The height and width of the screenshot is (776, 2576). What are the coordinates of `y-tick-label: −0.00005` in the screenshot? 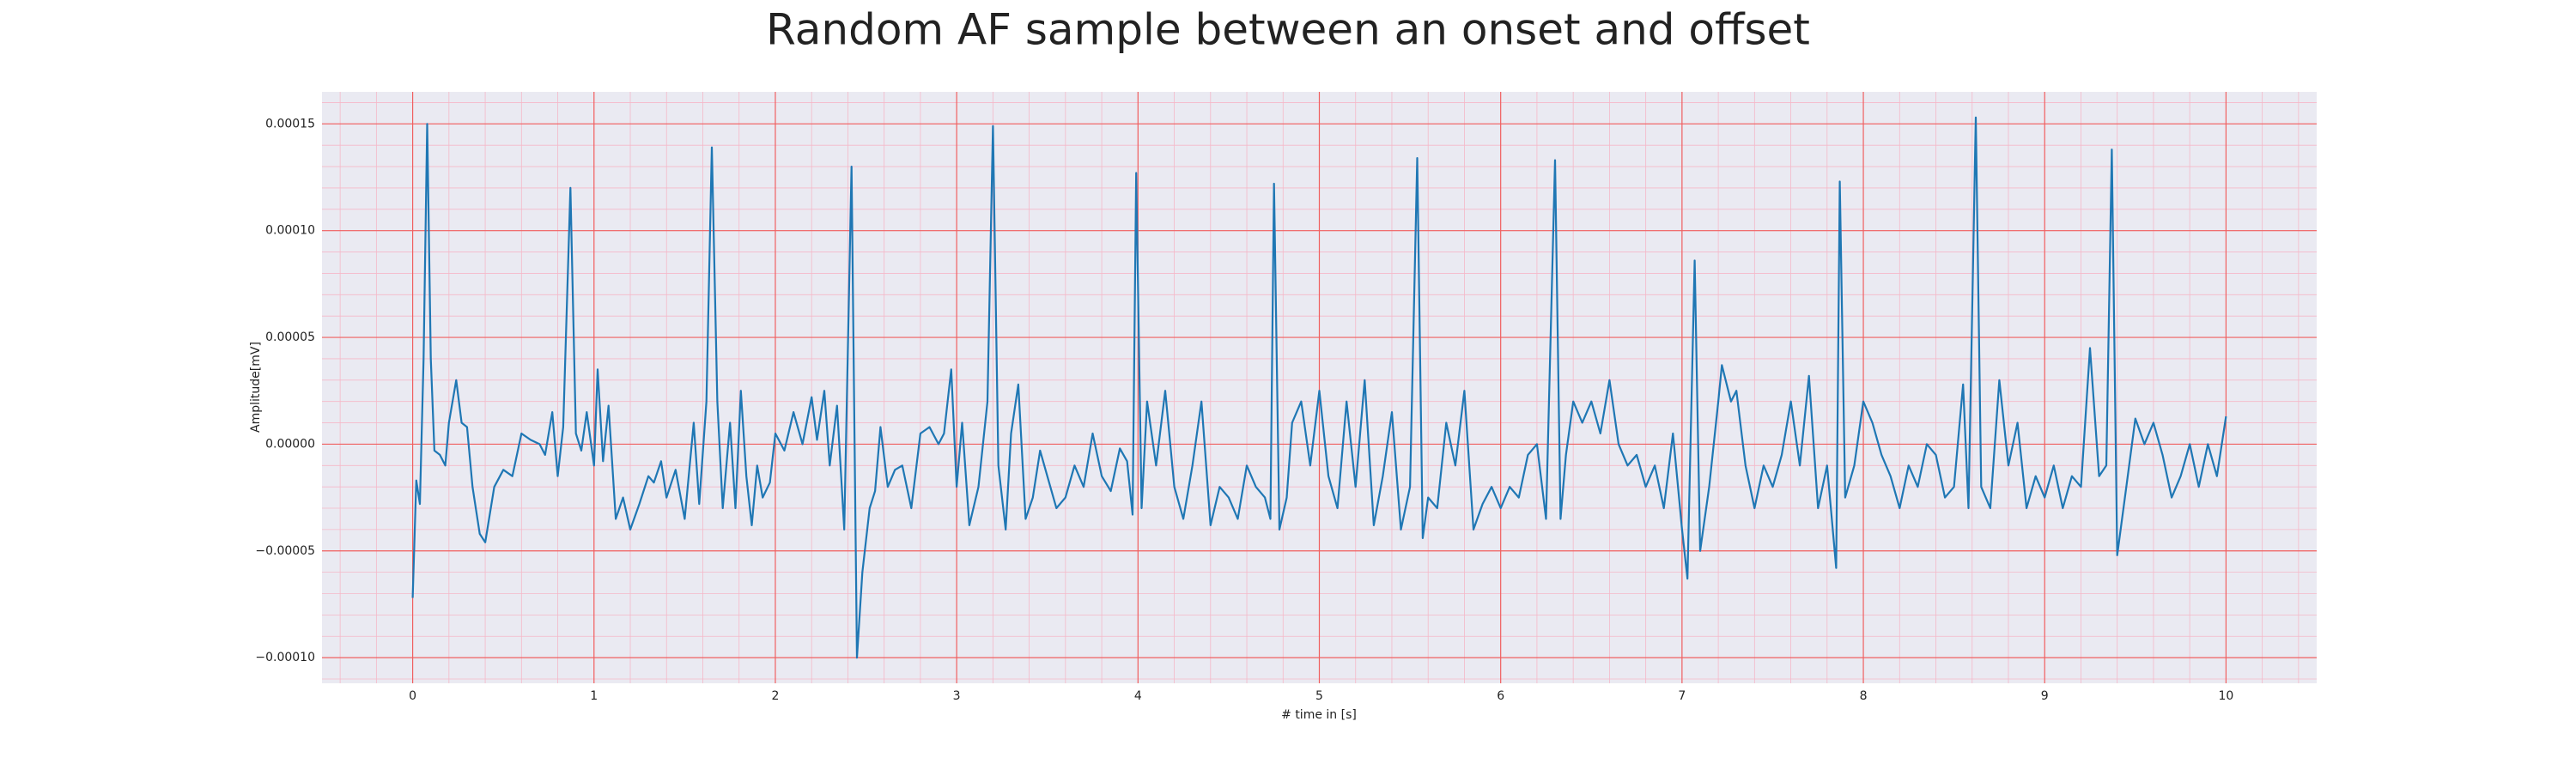 It's located at (285, 551).